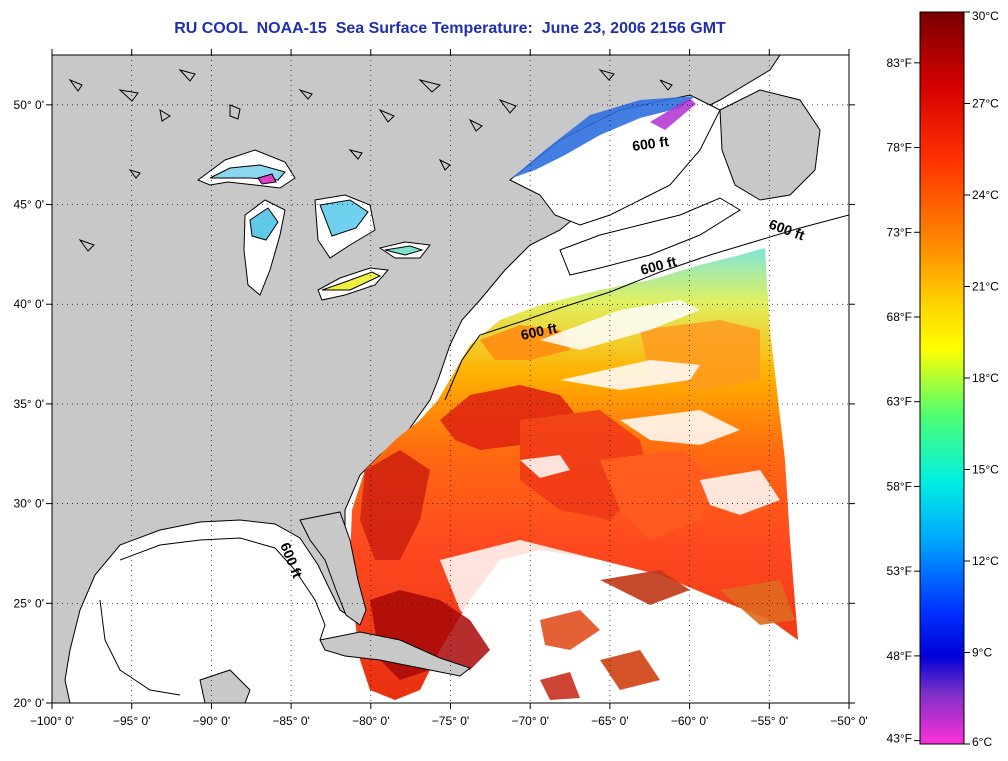 This screenshot has width=1008, height=761. I want to click on colorbar-fahrenheit-label: 53°F, so click(899, 571).